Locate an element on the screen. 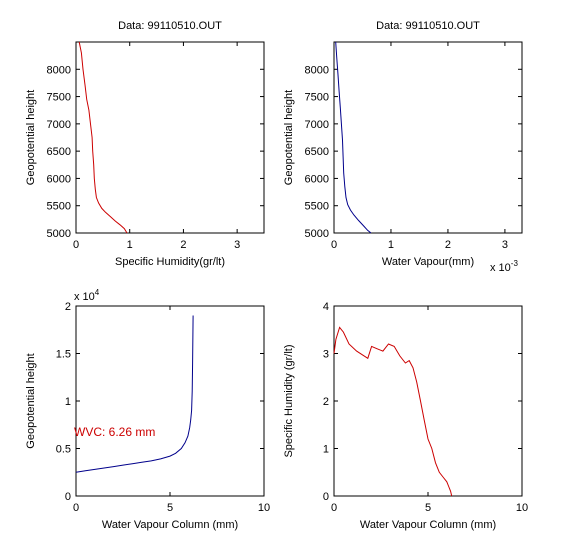  y-exponent-label: x 104 is located at coordinates (87, 295).